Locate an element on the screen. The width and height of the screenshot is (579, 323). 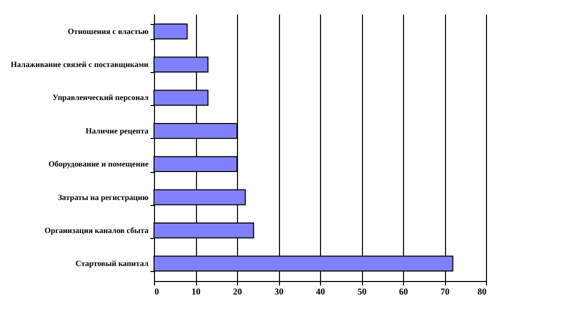
y-tick-label: Наличие рецепта is located at coordinates (117, 131).